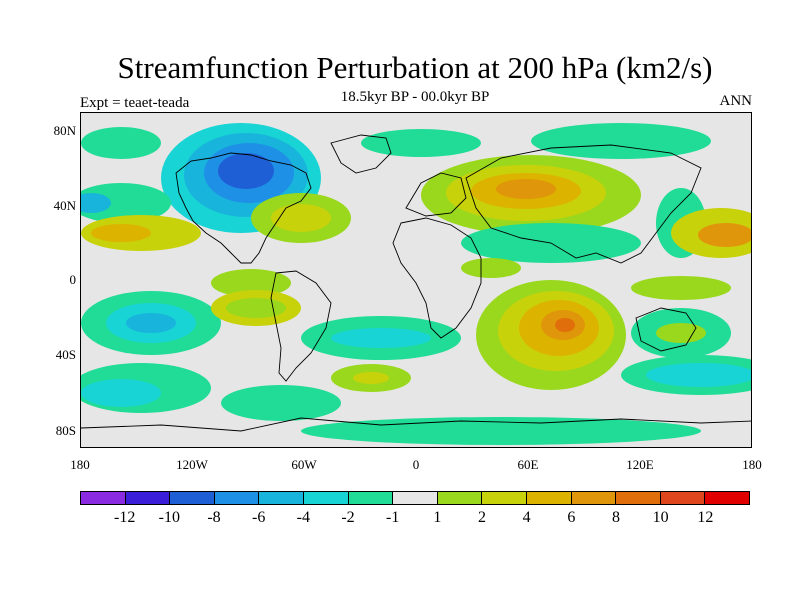  What do you see at coordinates (416, 424) in the screenshot?
I see `coastline-antarctica` at bounding box center [416, 424].